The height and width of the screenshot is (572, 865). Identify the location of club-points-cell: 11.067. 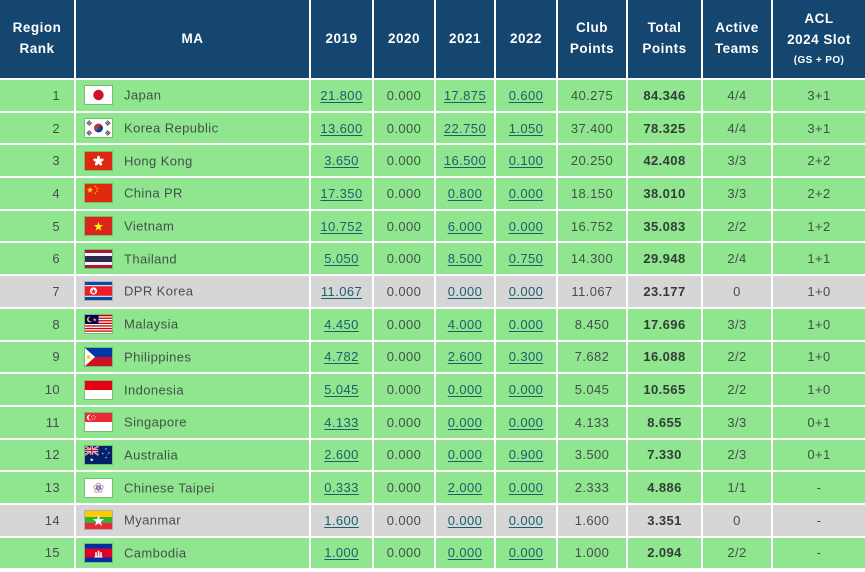
(592, 291).